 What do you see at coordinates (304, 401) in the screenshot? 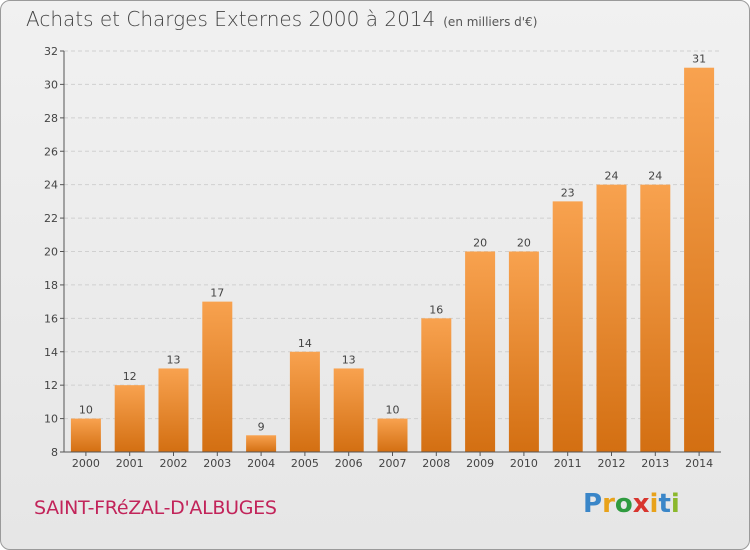
I see `bar-2005` at bounding box center [304, 401].